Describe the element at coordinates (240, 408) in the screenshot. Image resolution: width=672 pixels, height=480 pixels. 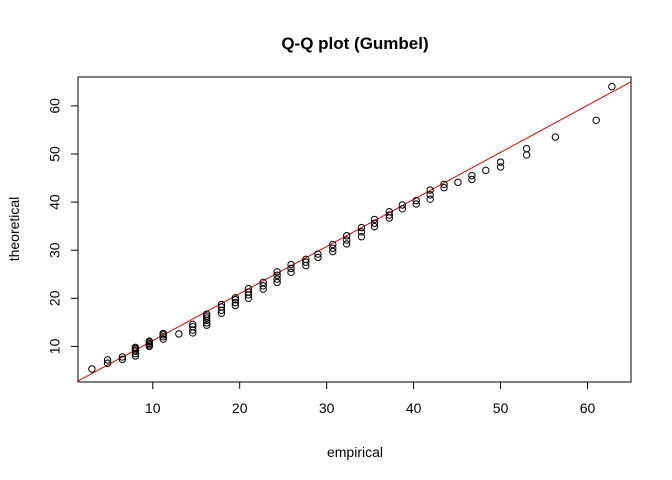
I see `x-tick-label: 20` at that location.